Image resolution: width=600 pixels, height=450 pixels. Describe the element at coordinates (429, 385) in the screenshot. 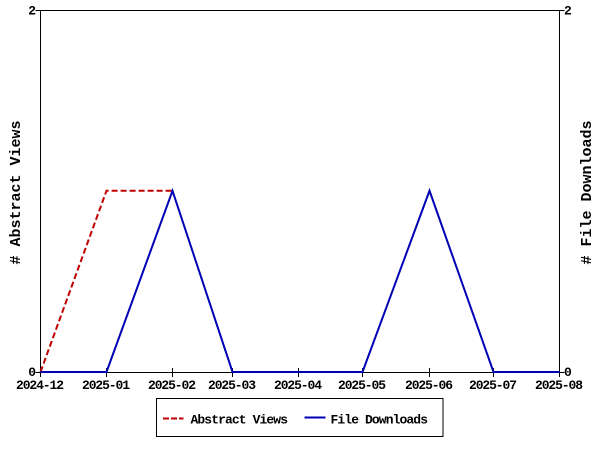

I see `svg-text: 2025-06` at that location.